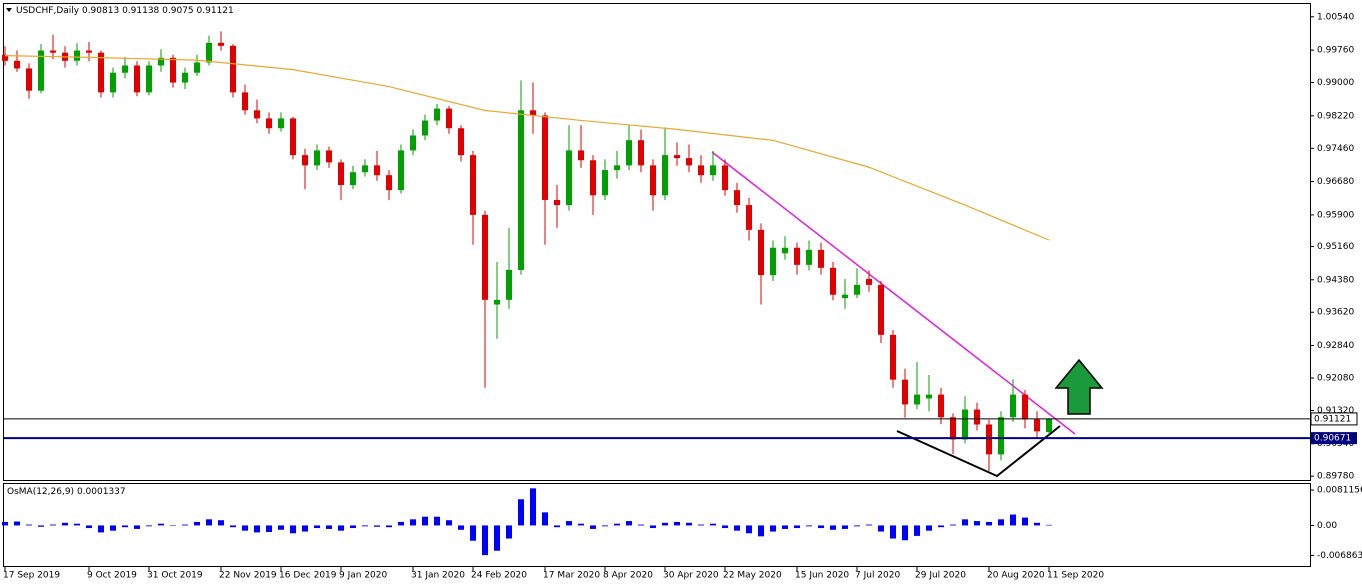  I want to click on x-tick-label: 22 Nov 2019, so click(248, 576).